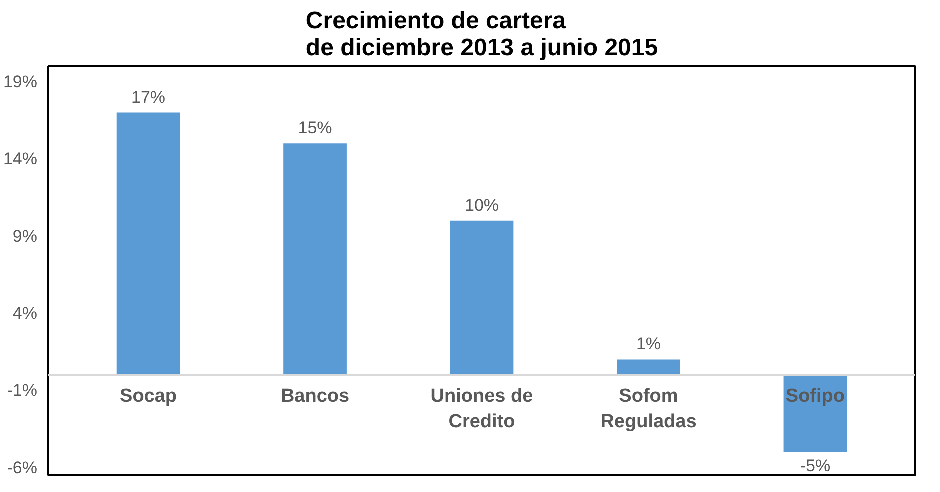 The image size is (940, 492). What do you see at coordinates (20, 82) in the screenshot?
I see `y-tick-label: 19%` at bounding box center [20, 82].